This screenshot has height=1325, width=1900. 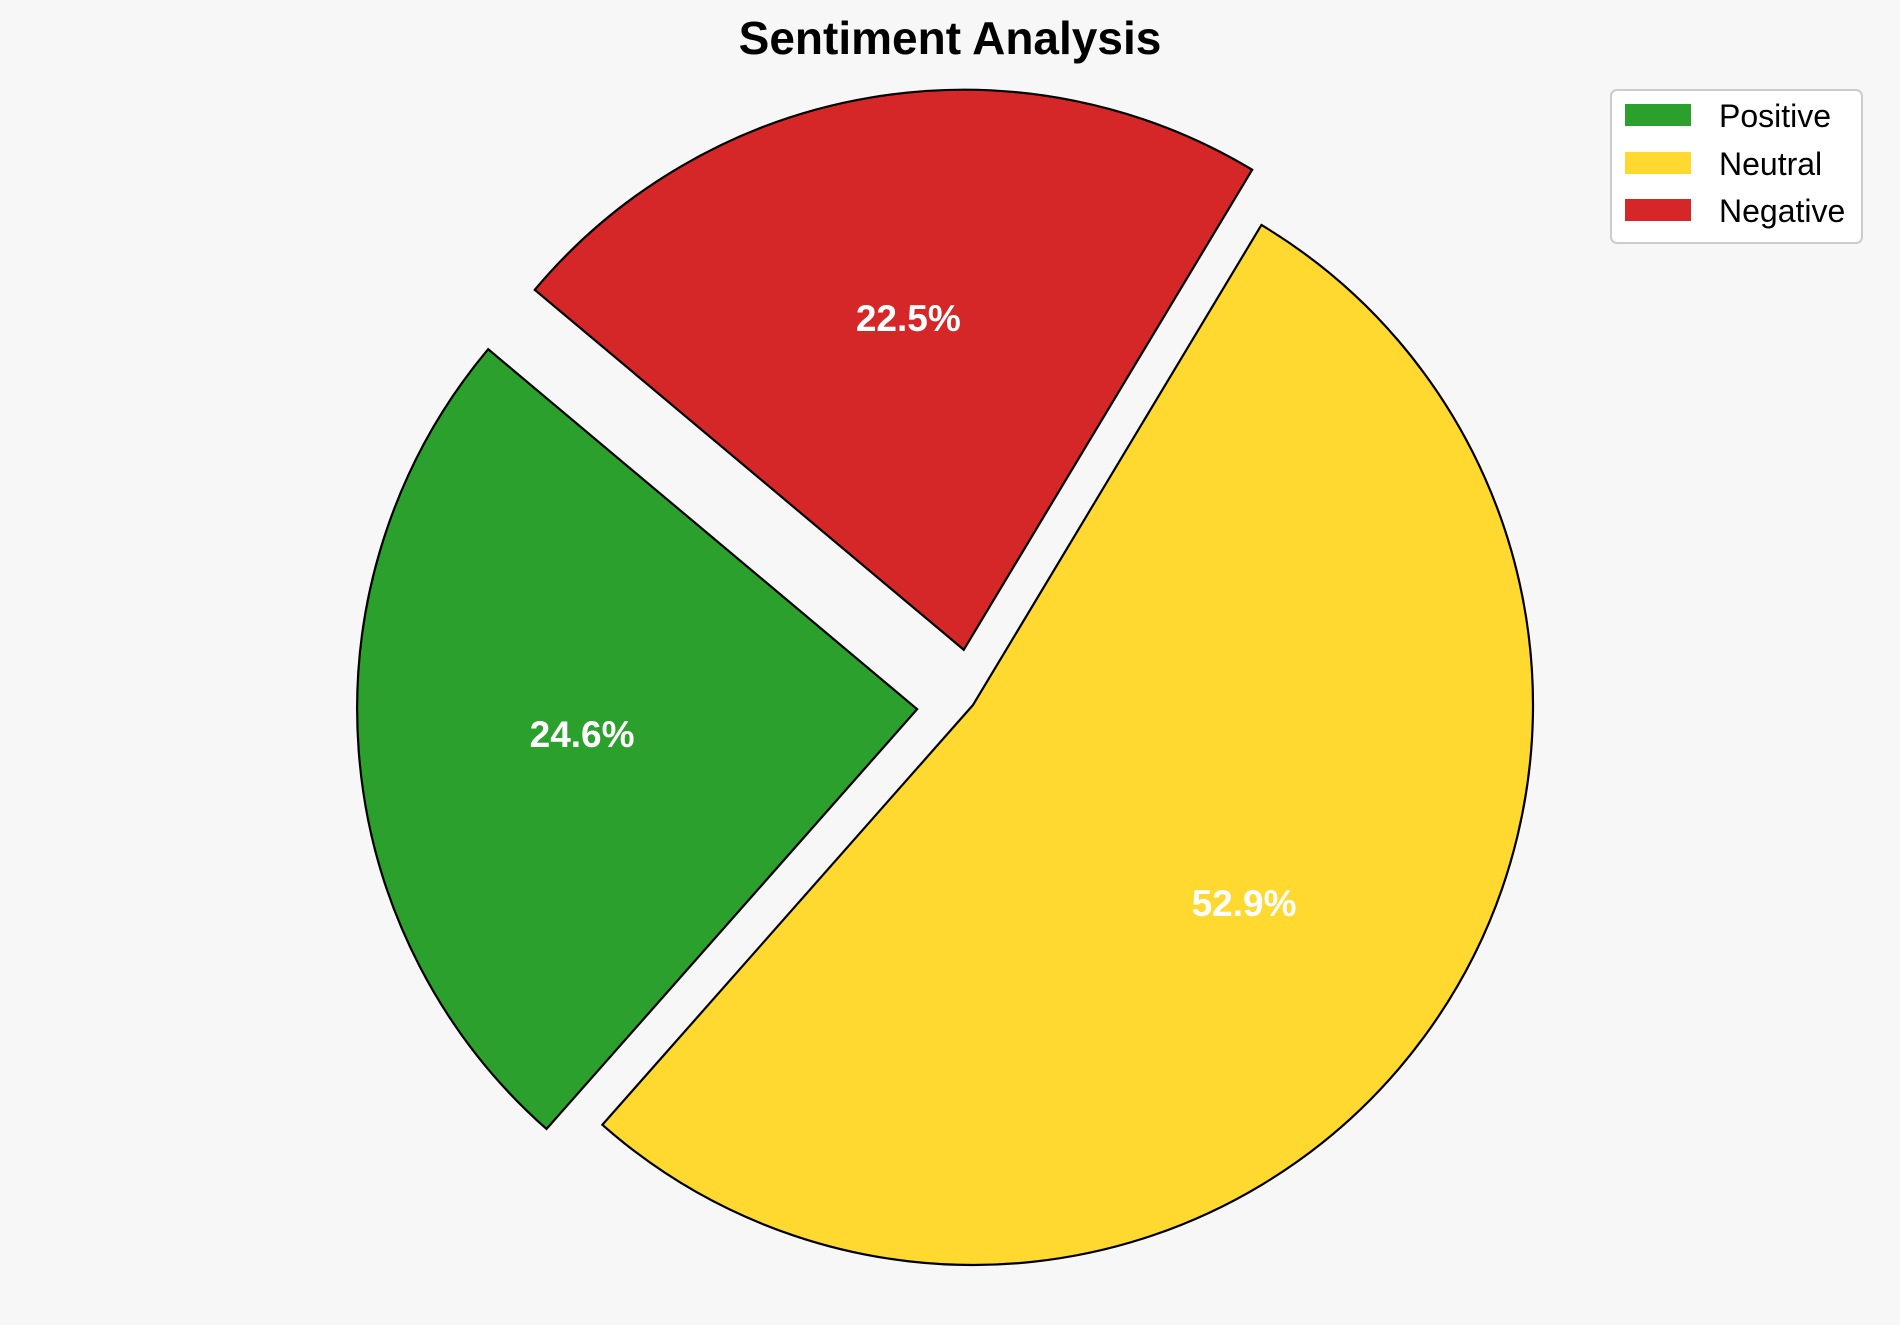 I want to click on pie-label-neutral: 52.9%, so click(x=1244, y=903).